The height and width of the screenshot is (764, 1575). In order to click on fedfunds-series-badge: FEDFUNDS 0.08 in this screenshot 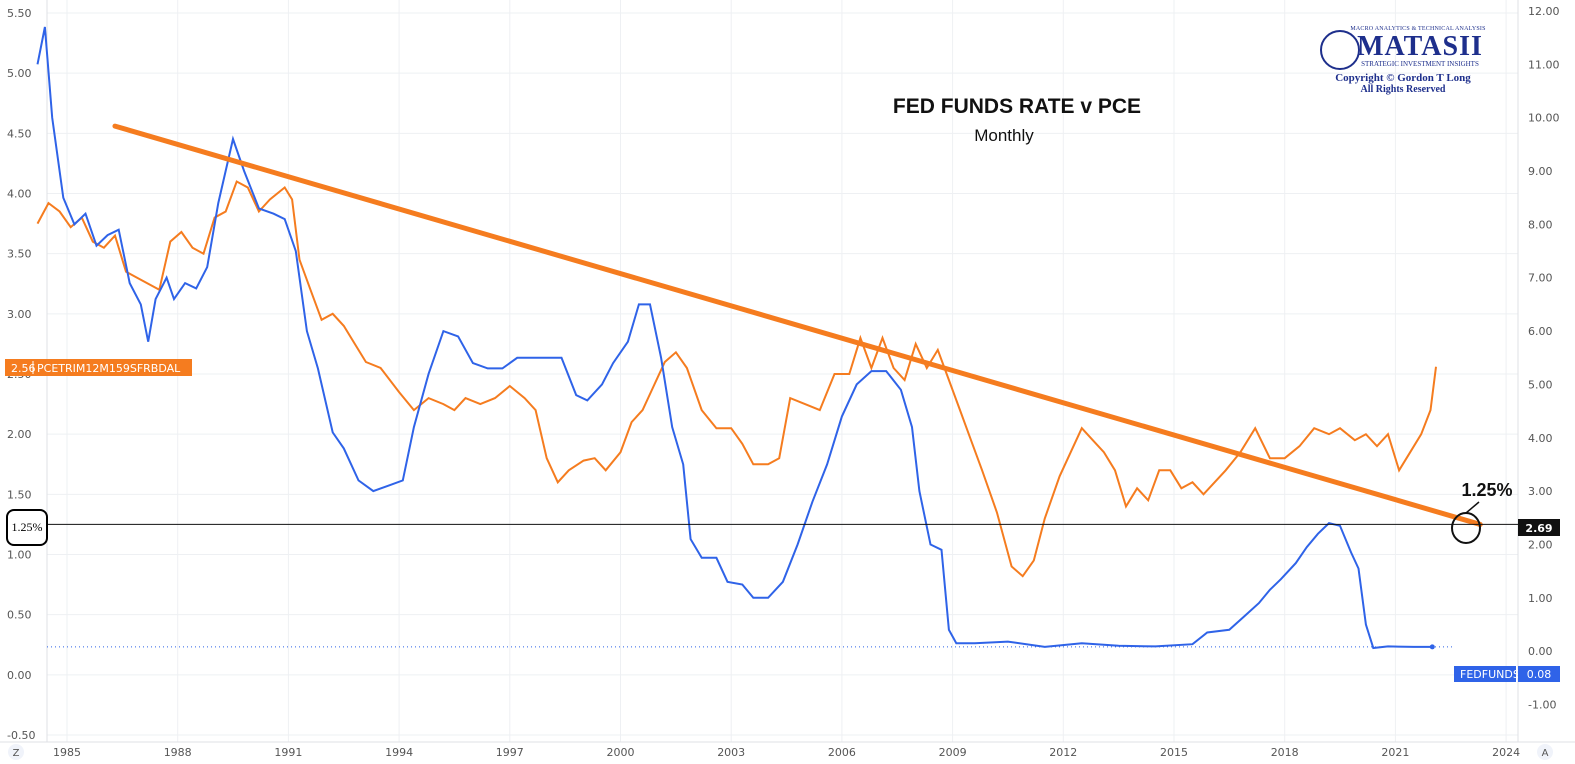, I will do `click(1507, 674)`.